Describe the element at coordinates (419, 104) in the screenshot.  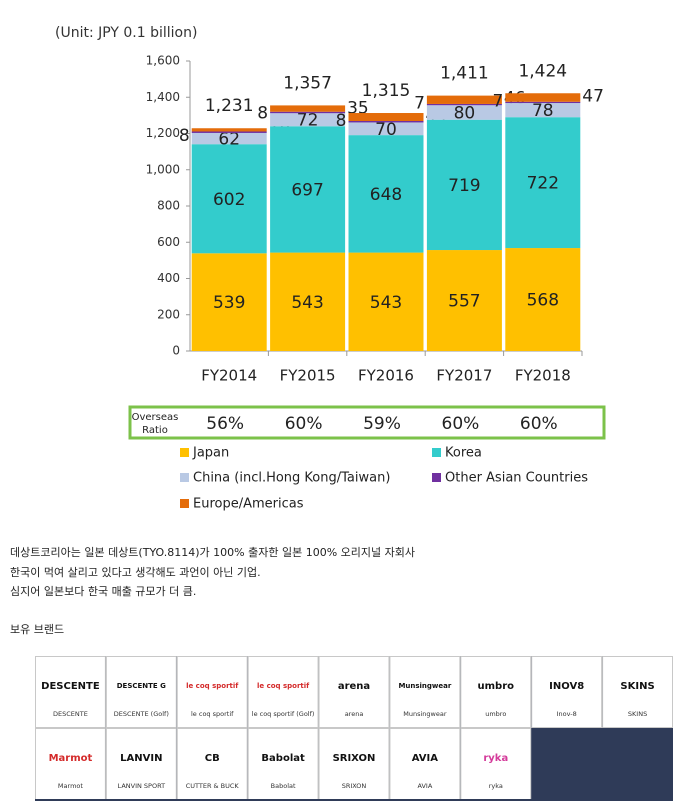
I see `data-label: 7` at that location.